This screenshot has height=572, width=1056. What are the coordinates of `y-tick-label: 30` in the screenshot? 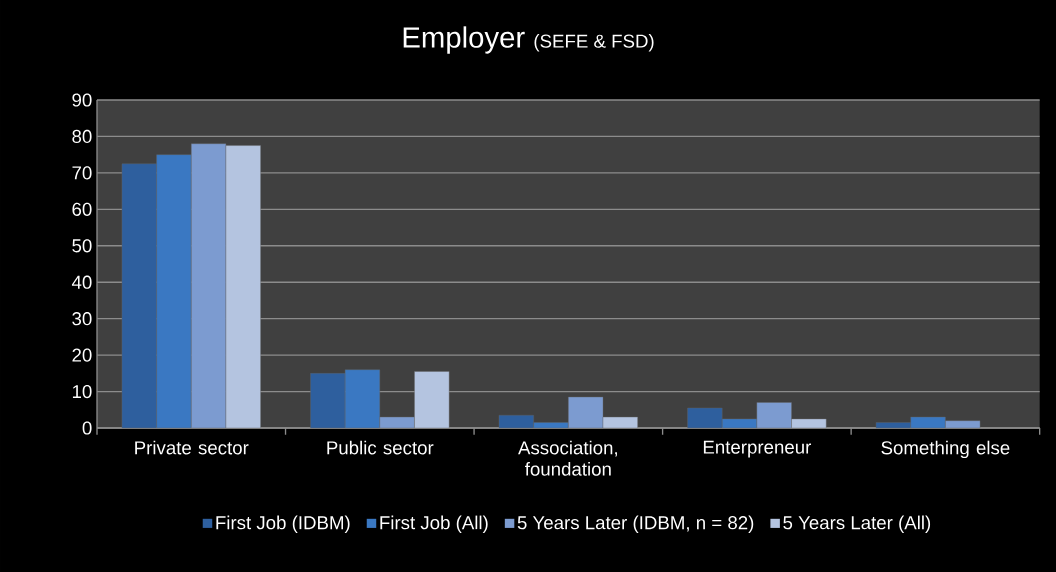 It's located at (82, 319).